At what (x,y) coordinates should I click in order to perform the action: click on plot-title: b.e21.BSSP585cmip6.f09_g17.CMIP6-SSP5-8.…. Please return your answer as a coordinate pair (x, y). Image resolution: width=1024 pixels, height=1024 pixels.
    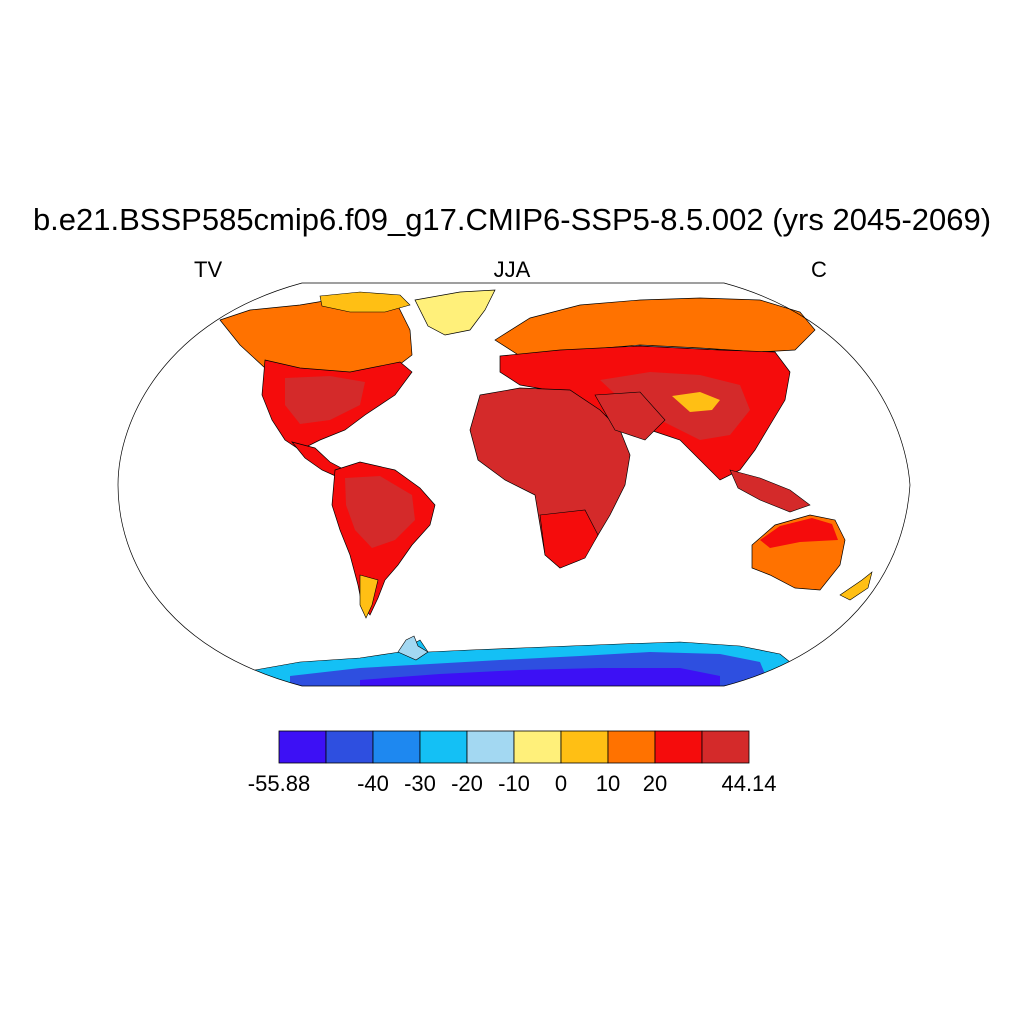
    Looking at the image, I should click on (512, 219).